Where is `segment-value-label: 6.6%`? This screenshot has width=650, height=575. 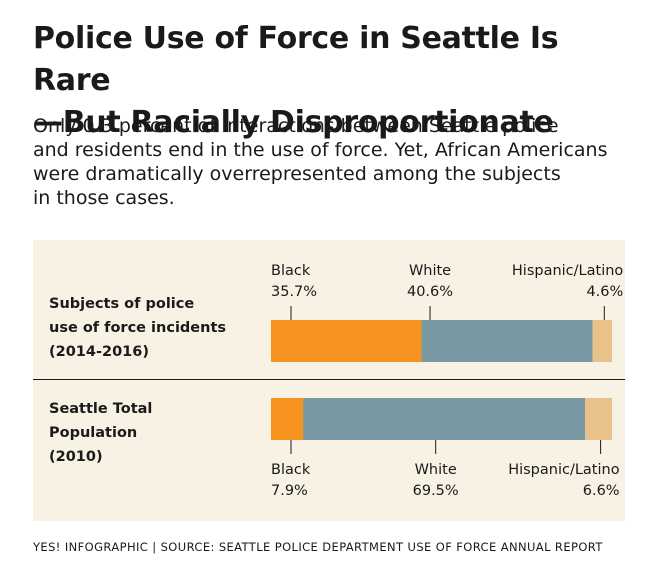 segment-value-label: 6.6% is located at coordinates (601, 491).